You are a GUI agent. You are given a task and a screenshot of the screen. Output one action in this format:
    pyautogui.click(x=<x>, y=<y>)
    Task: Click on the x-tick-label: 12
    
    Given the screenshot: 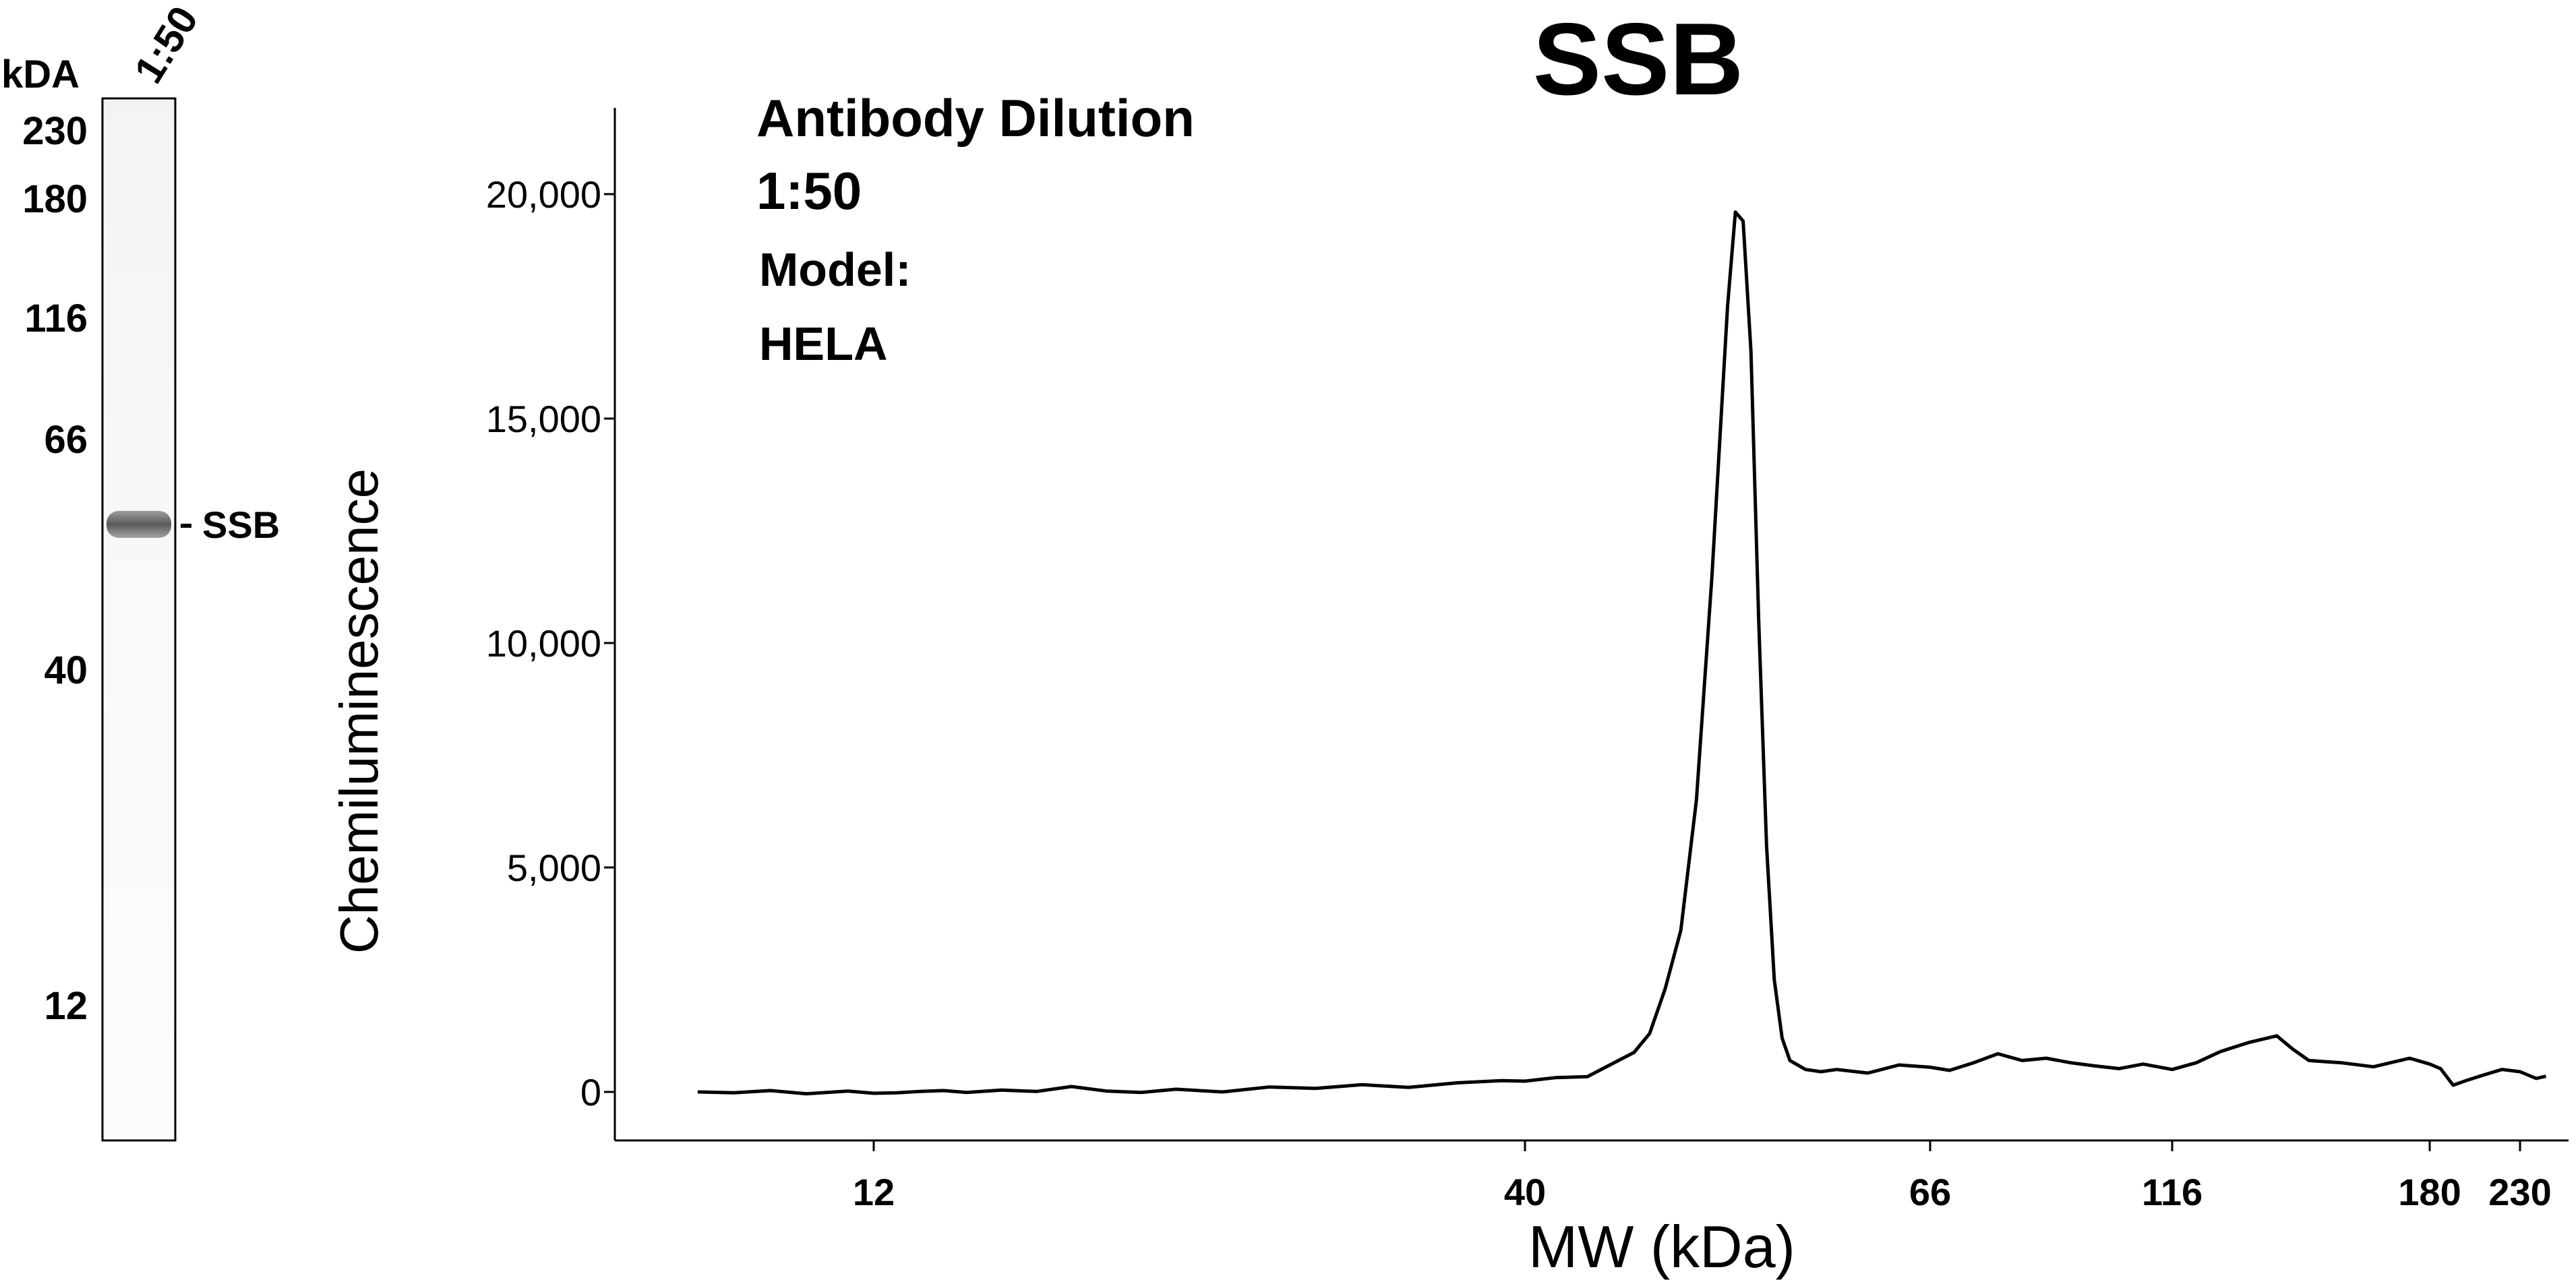 What is the action you would take?
    pyautogui.click(x=874, y=1192)
    